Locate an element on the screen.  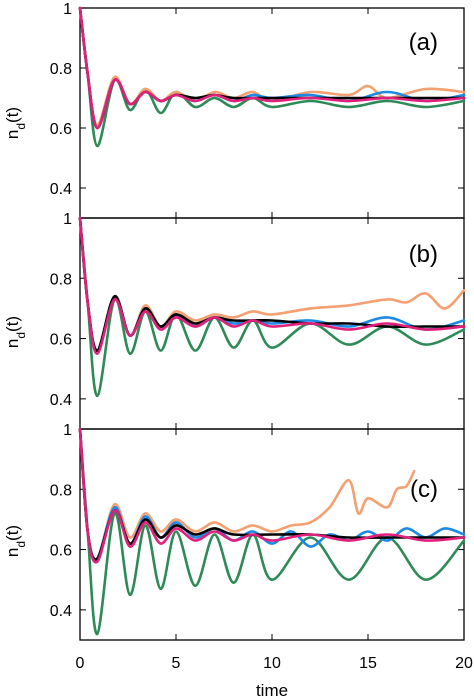
panel-c-y-axis-label: nd(t) is located at coordinates (15, 541).